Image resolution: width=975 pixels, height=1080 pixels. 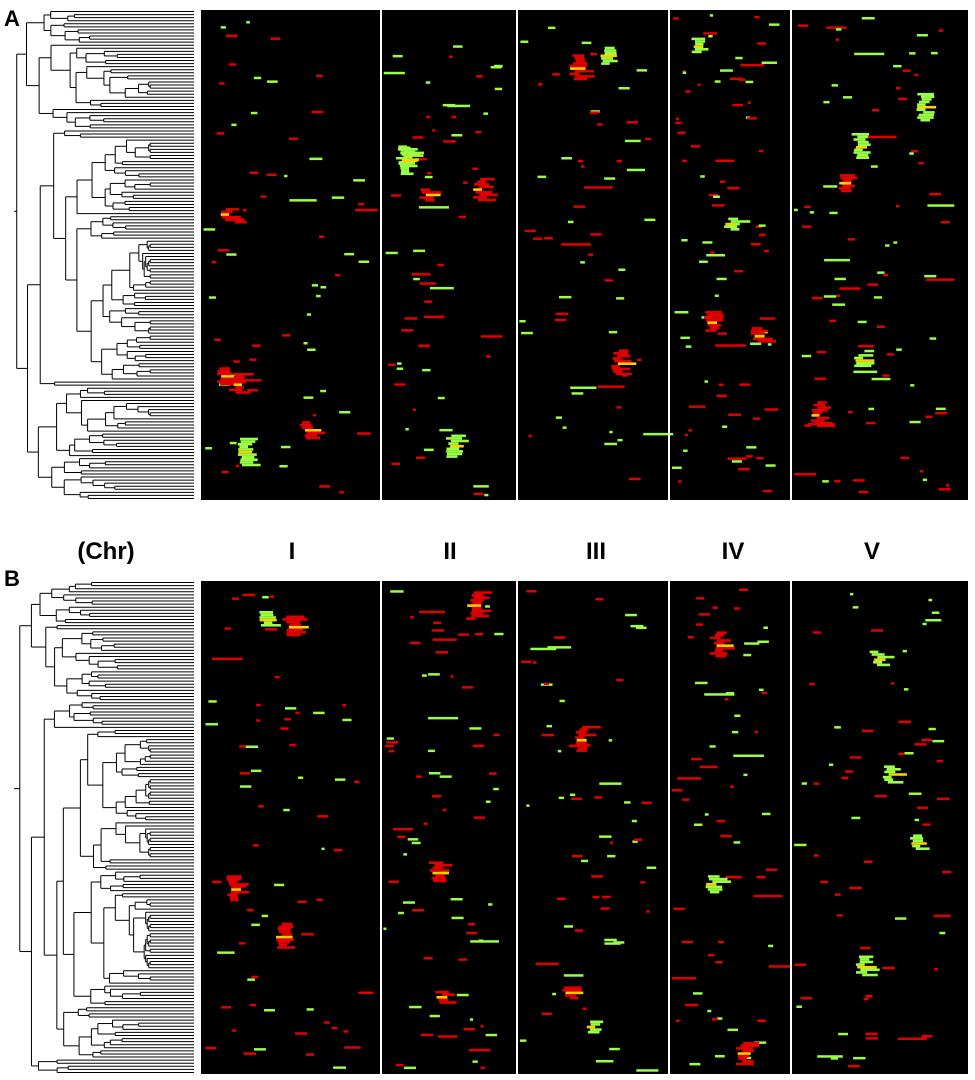 What do you see at coordinates (12, 578) in the screenshot?
I see `panel-label-b: B` at bounding box center [12, 578].